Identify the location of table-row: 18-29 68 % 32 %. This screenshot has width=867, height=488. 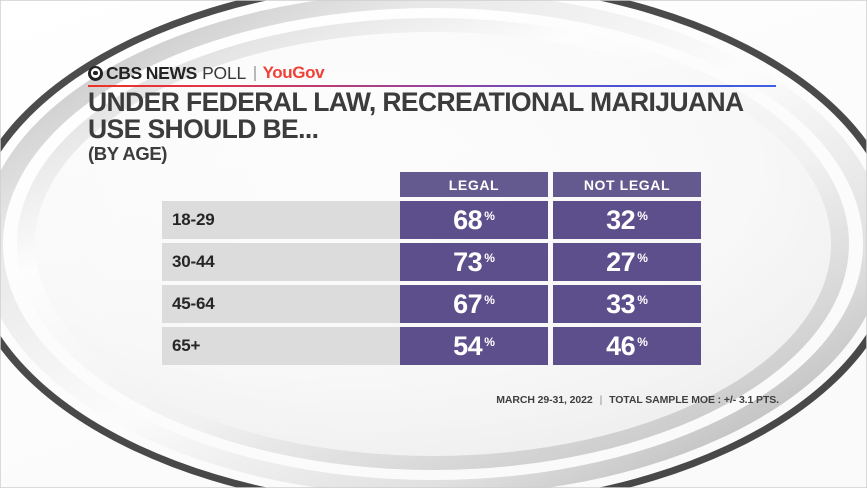
(433, 220).